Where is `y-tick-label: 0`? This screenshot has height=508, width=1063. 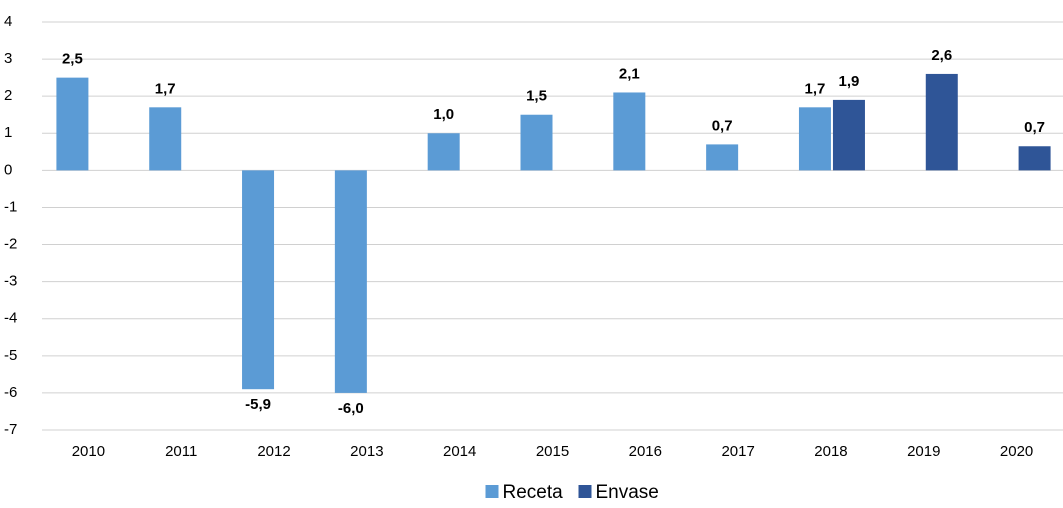 y-tick-label: 0 is located at coordinates (8, 169).